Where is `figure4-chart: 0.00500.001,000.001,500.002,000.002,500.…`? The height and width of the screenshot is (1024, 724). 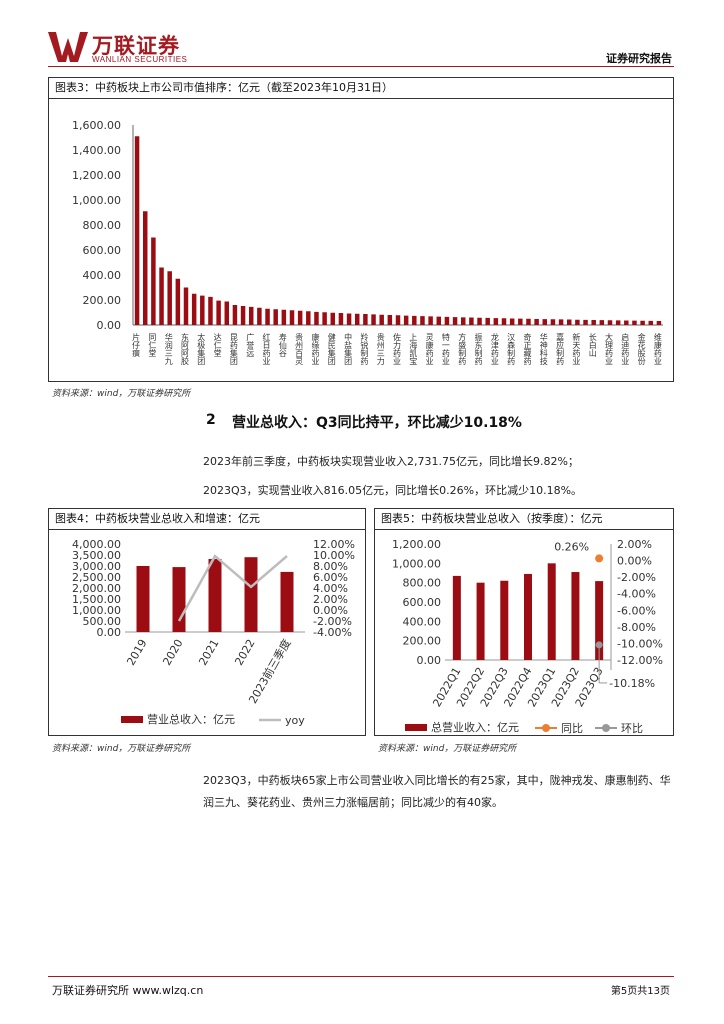 figure4-chart: 0.00500.001,000.001,500.002,000.002,500.… is located at coordinates (213, 632).